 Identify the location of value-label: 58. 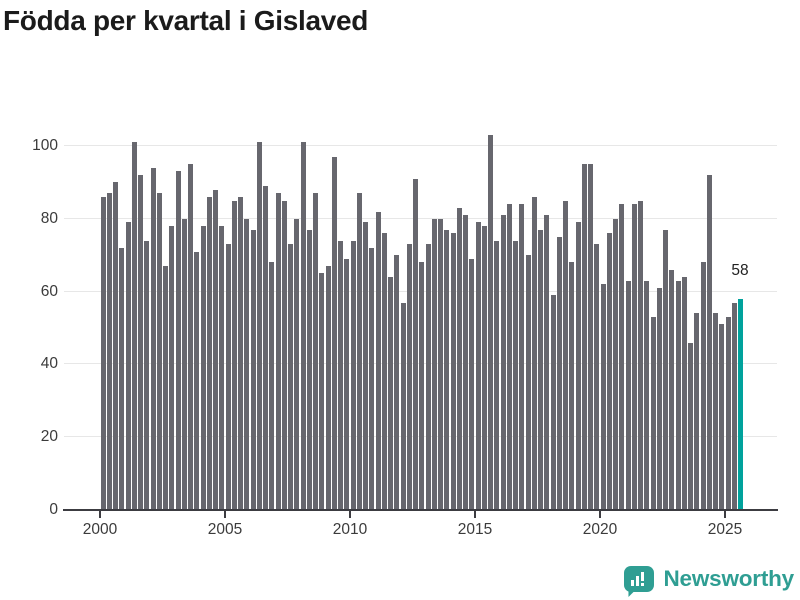
(740, 270).